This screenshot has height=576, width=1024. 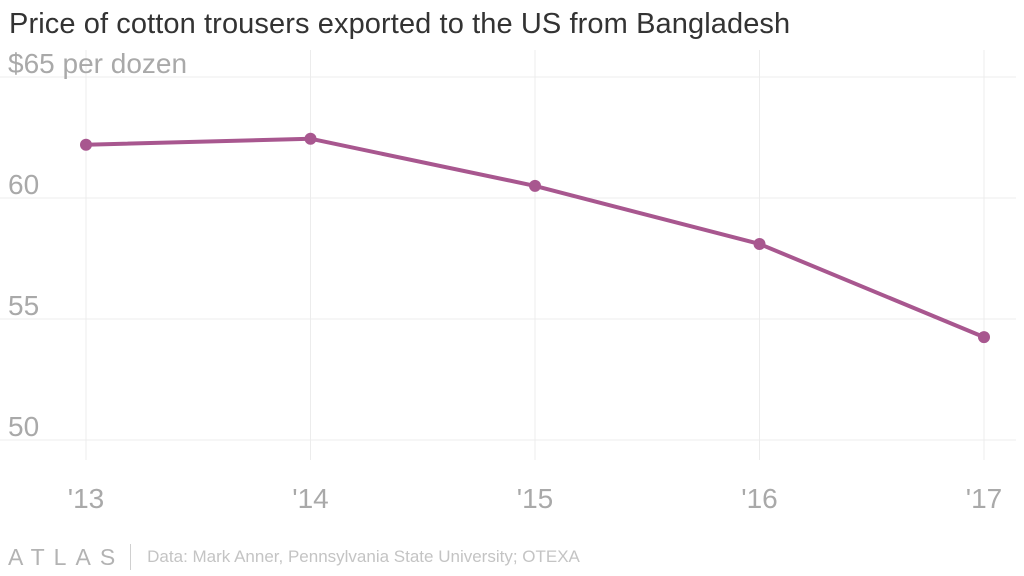 I want to click on y-tick-label: 55, so click(x=23, y=305).